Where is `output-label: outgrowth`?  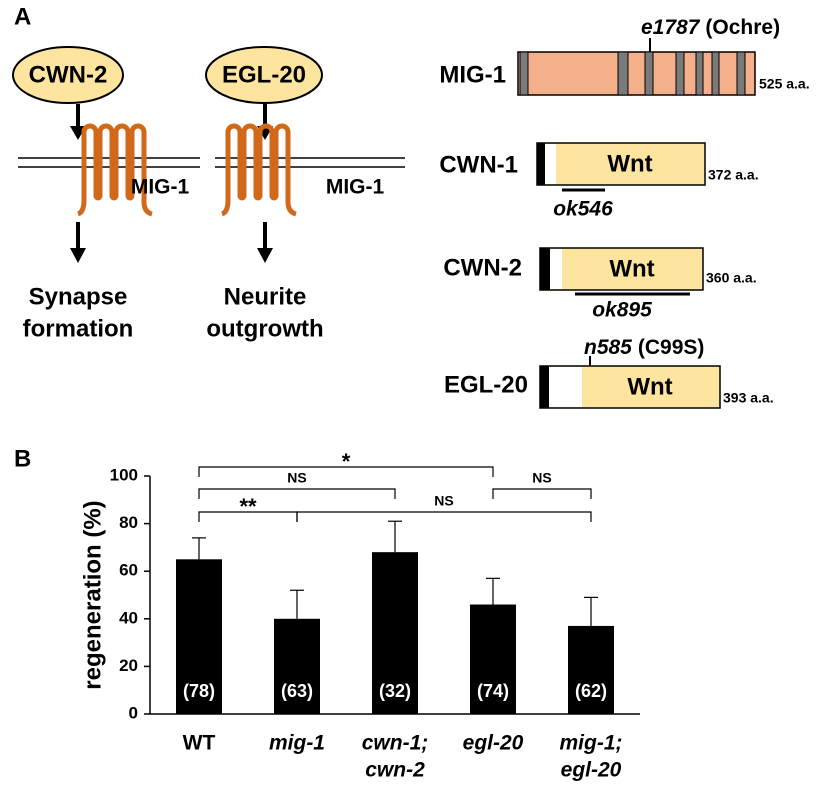 output-label: outgrowth is located at coordinates (264, 328).